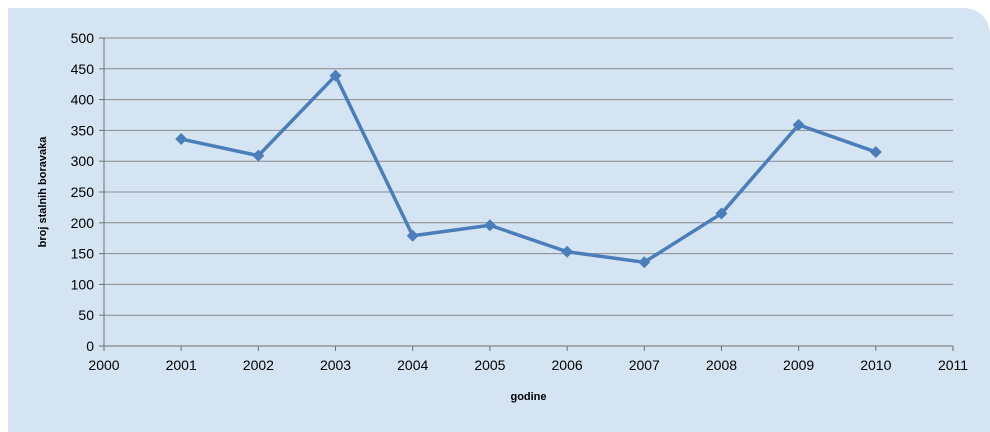 This screenshot has width=990, height=432. Describe the element at coordinates (335, 365) in the screenshot. I see `x-tick-label-2003: 2003` at that location.